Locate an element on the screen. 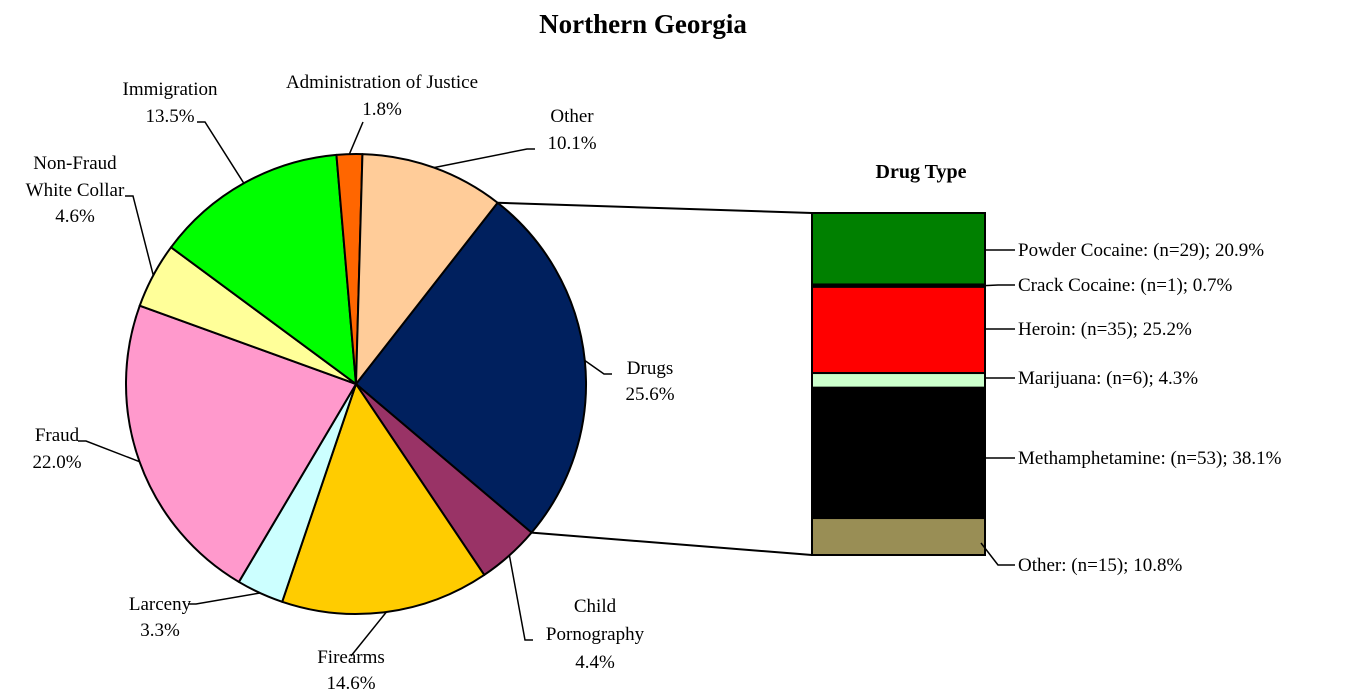  pie-label-immigration: Immigration is located at coordinates (170, 89).